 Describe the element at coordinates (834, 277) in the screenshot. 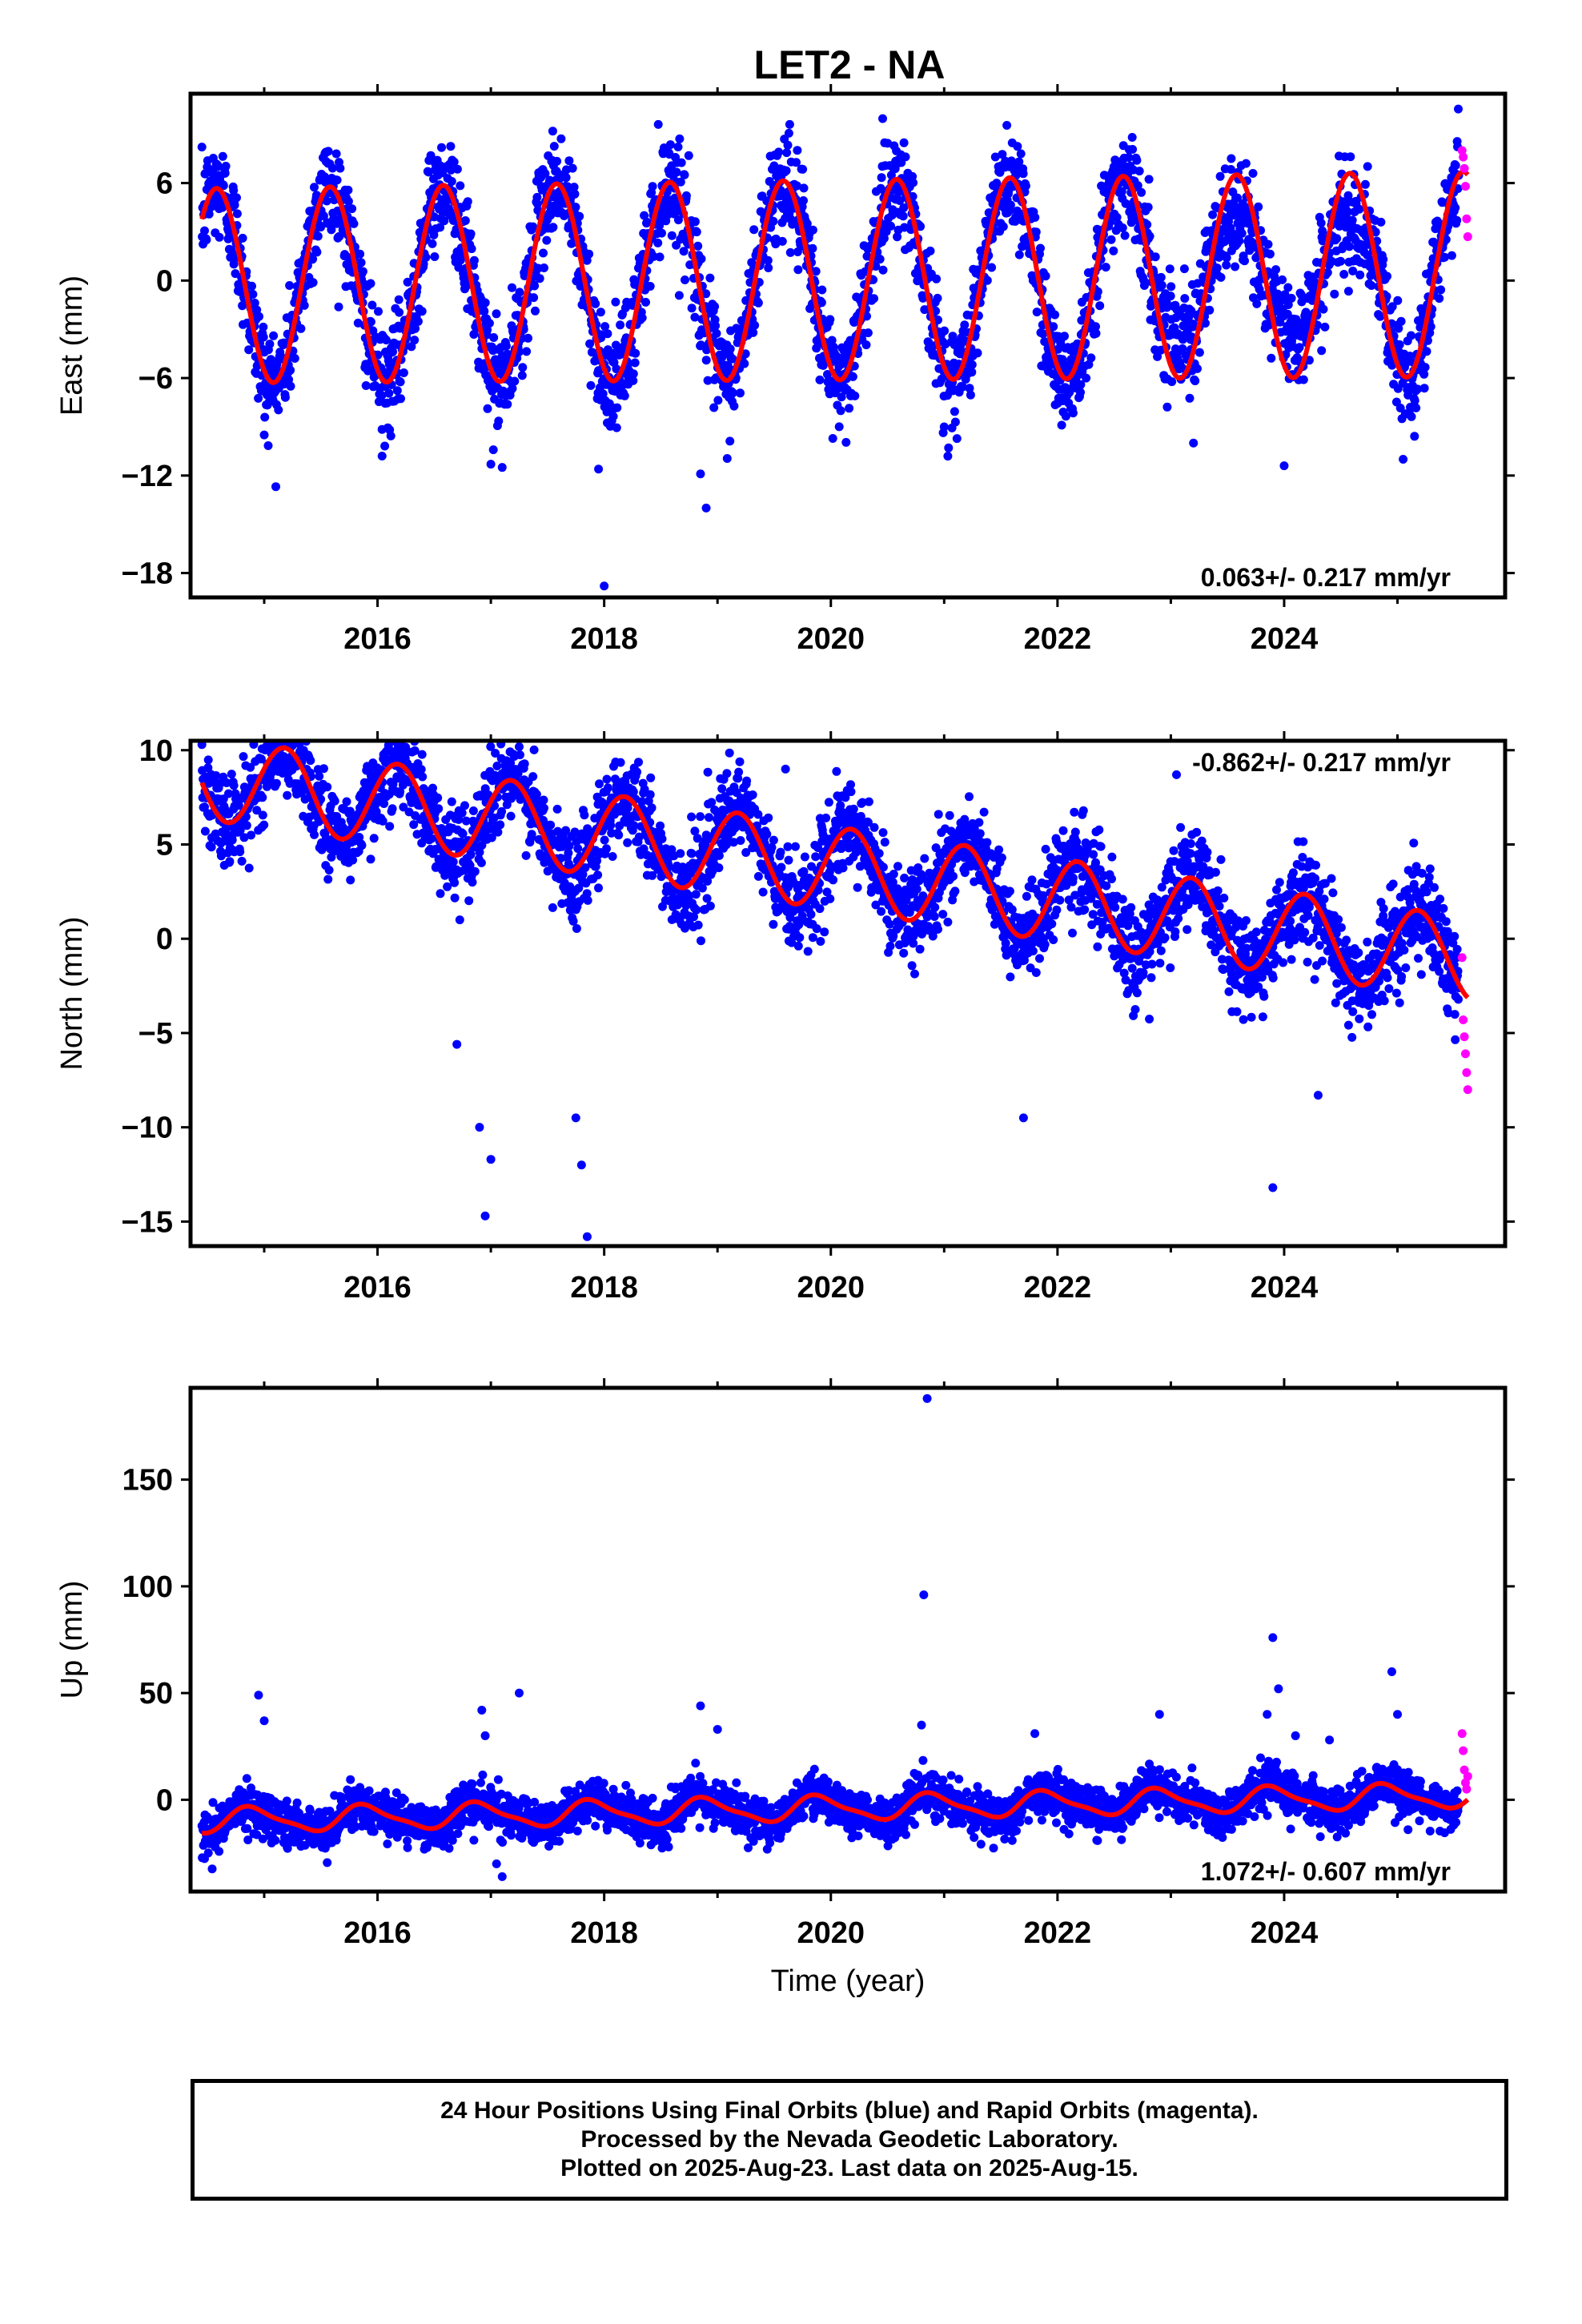

I see `model-line-east` at that location.